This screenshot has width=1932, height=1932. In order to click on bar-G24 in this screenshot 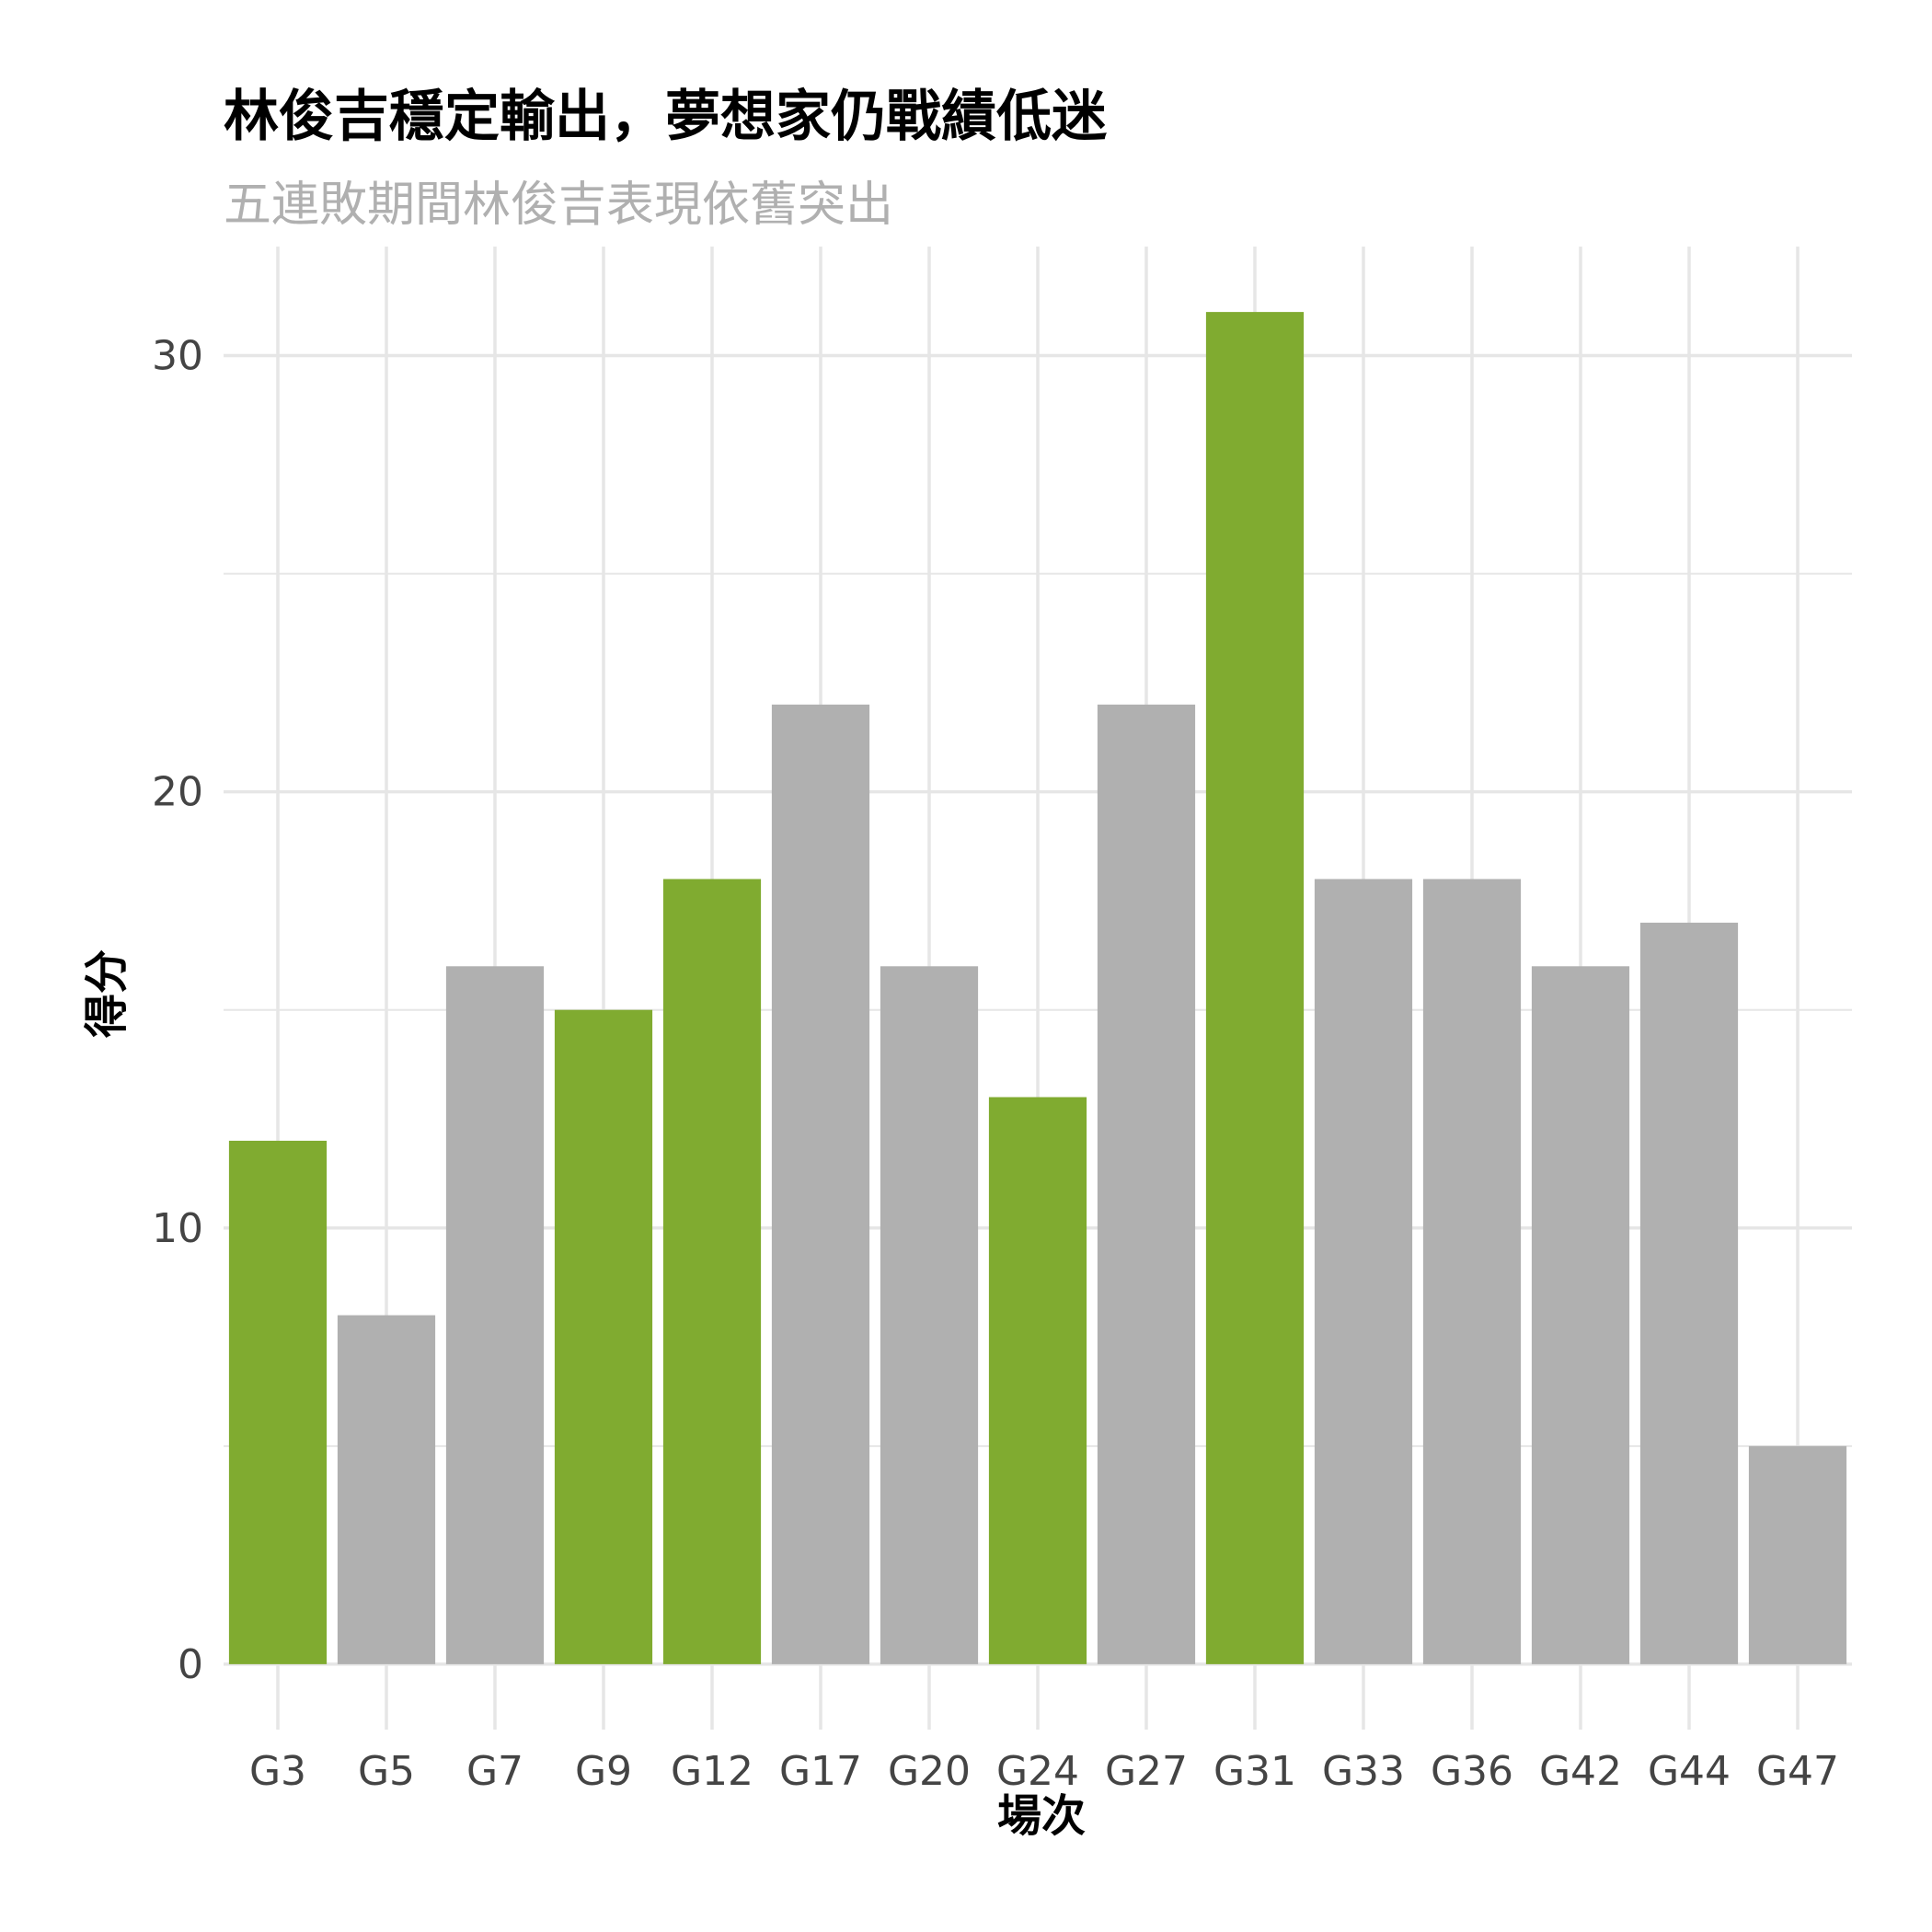, I will do `click(1037, 1380)`.